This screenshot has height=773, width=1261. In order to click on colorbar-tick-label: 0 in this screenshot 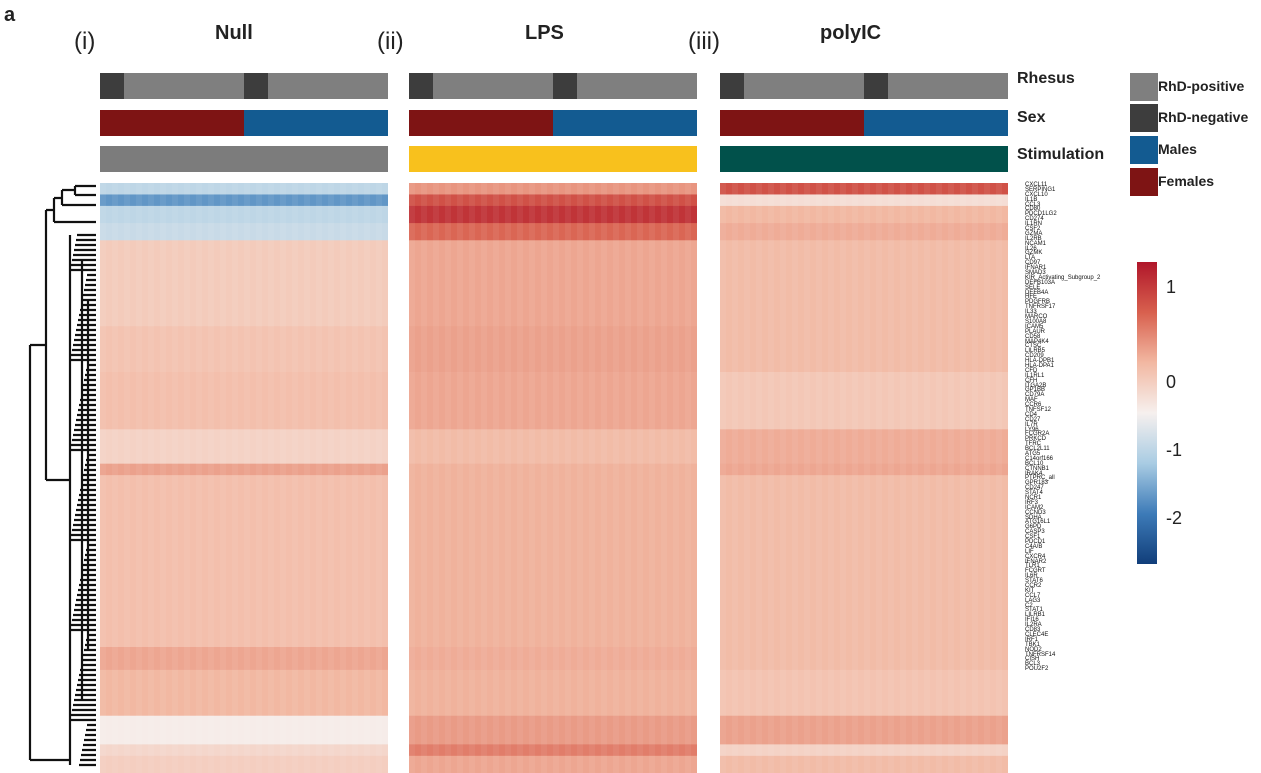, I will do `click(1171, 382)`.